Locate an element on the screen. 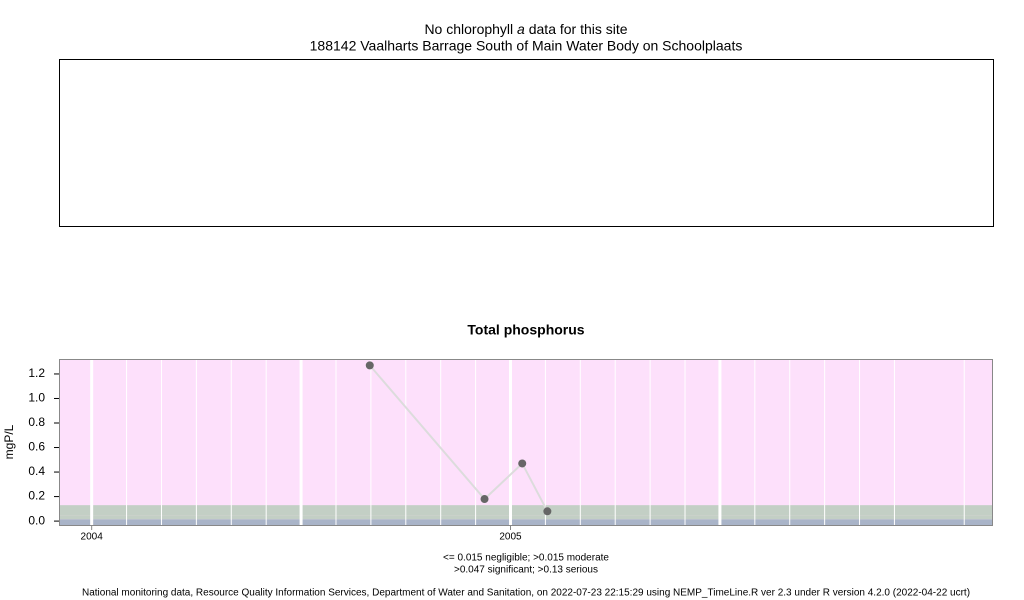 This screenshot has height=600, width=1024. series-line is located at coordinates (459, 438).